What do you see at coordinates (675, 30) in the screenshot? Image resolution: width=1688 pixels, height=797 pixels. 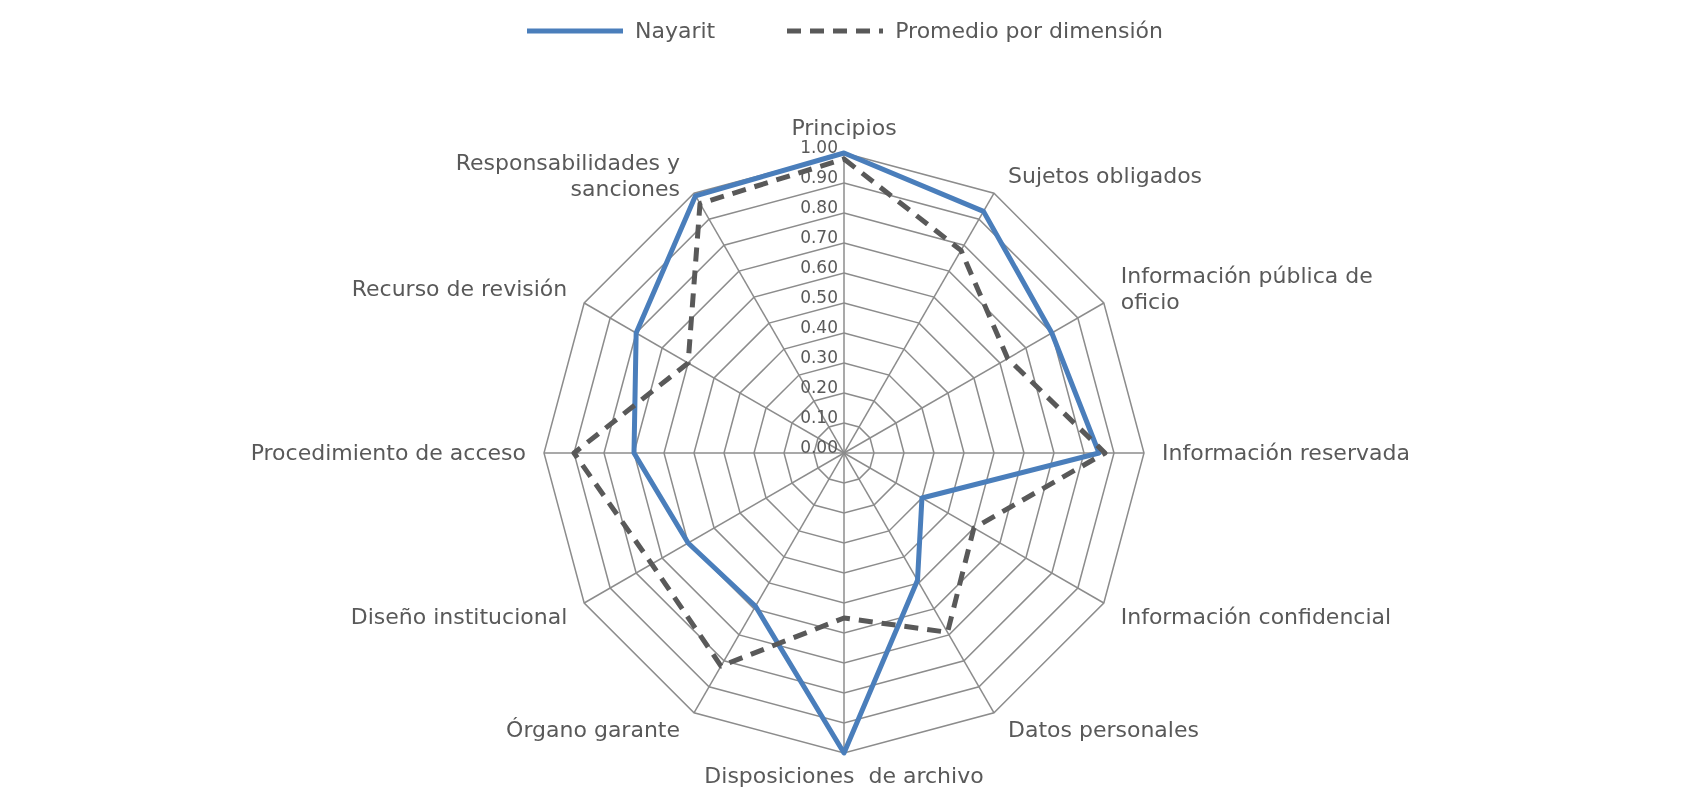 I see `legend-label: Nayarit` at bounding box center [675, 30].